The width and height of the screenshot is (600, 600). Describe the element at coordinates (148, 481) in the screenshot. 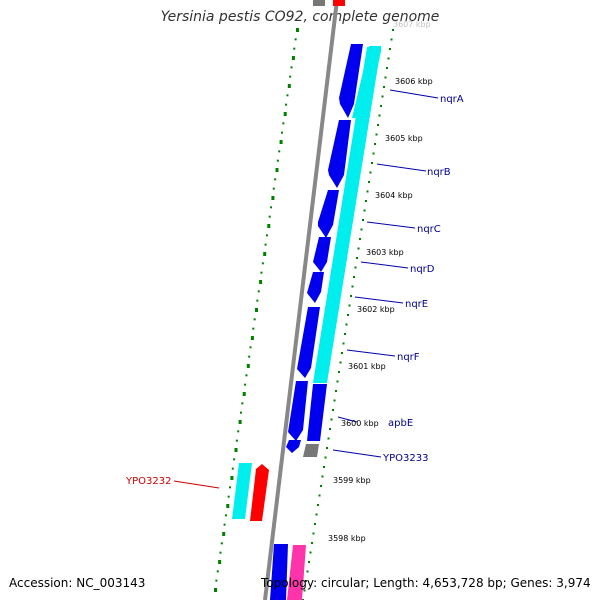

I see `gene-label-YPO3232: YPO3232` at that location.